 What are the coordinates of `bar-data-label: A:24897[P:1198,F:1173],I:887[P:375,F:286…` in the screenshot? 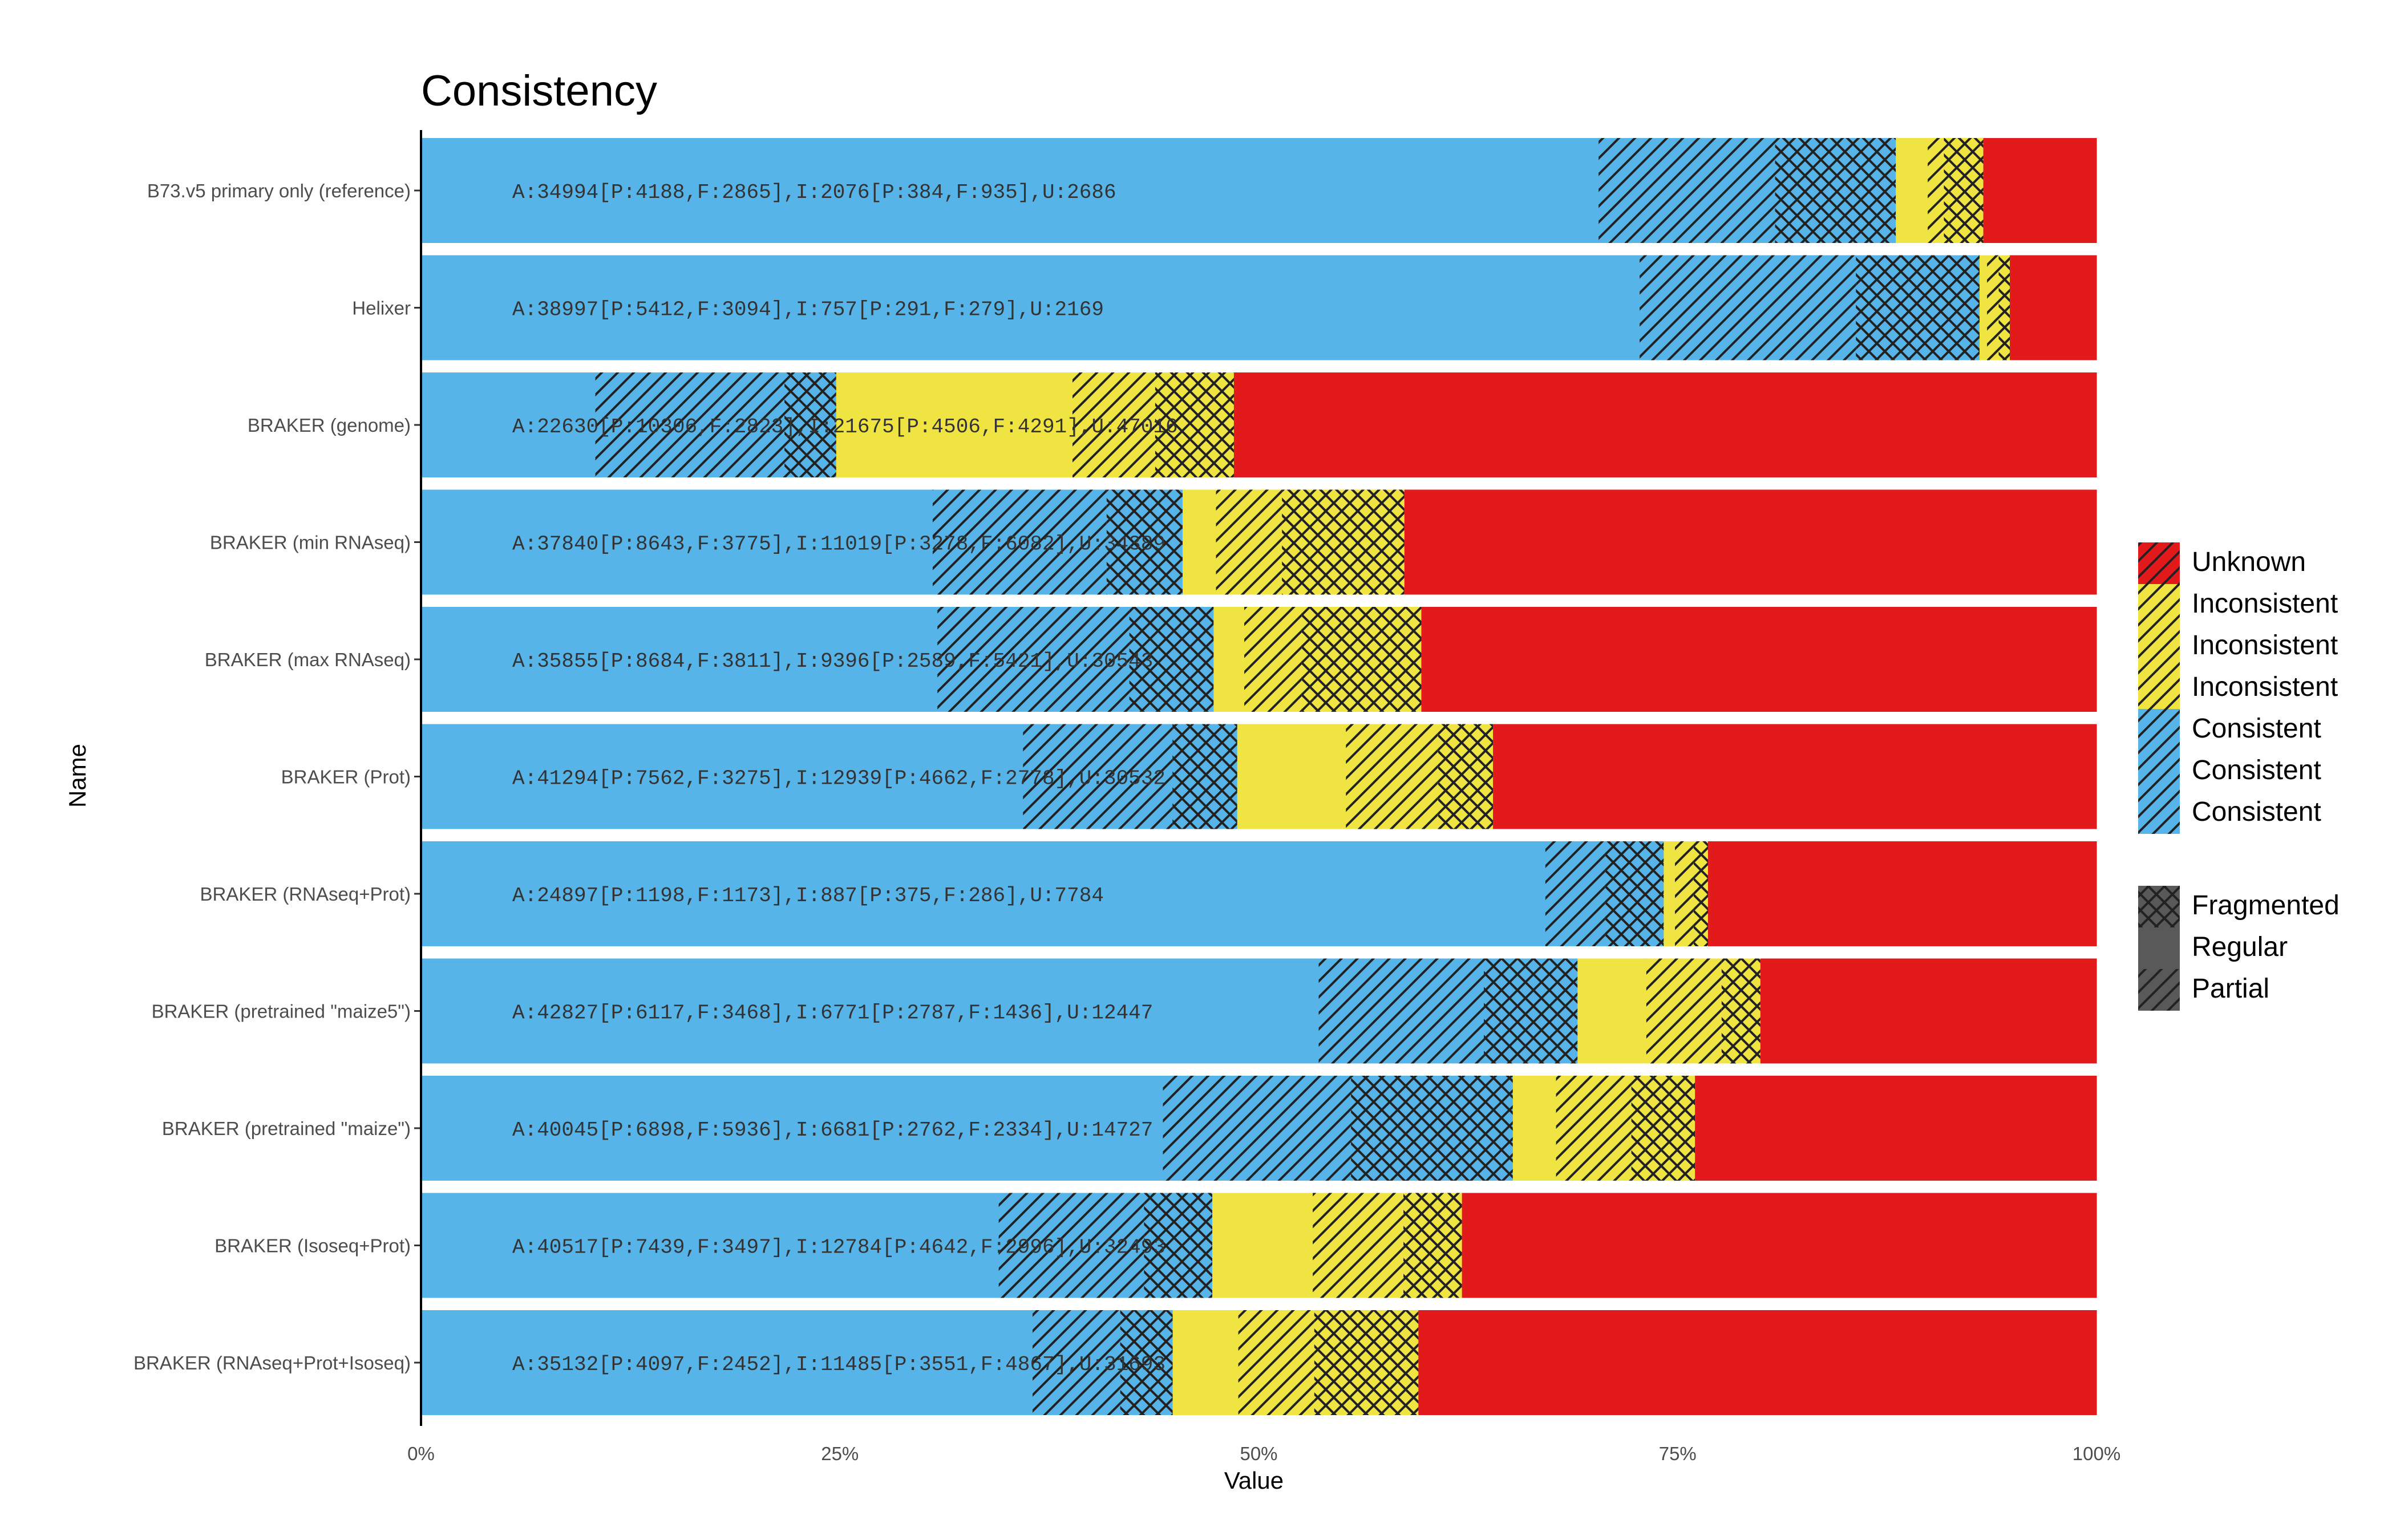 It's located at (808, 896).